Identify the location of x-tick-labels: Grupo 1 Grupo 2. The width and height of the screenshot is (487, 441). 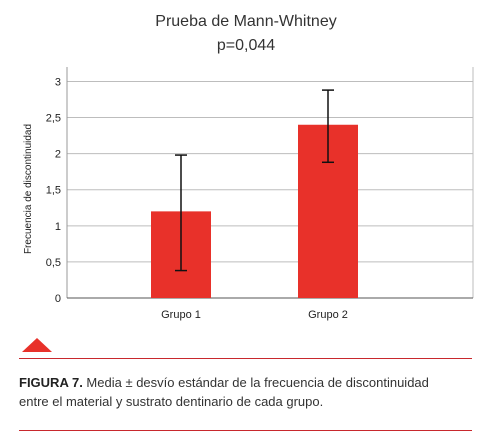
(254, 315).